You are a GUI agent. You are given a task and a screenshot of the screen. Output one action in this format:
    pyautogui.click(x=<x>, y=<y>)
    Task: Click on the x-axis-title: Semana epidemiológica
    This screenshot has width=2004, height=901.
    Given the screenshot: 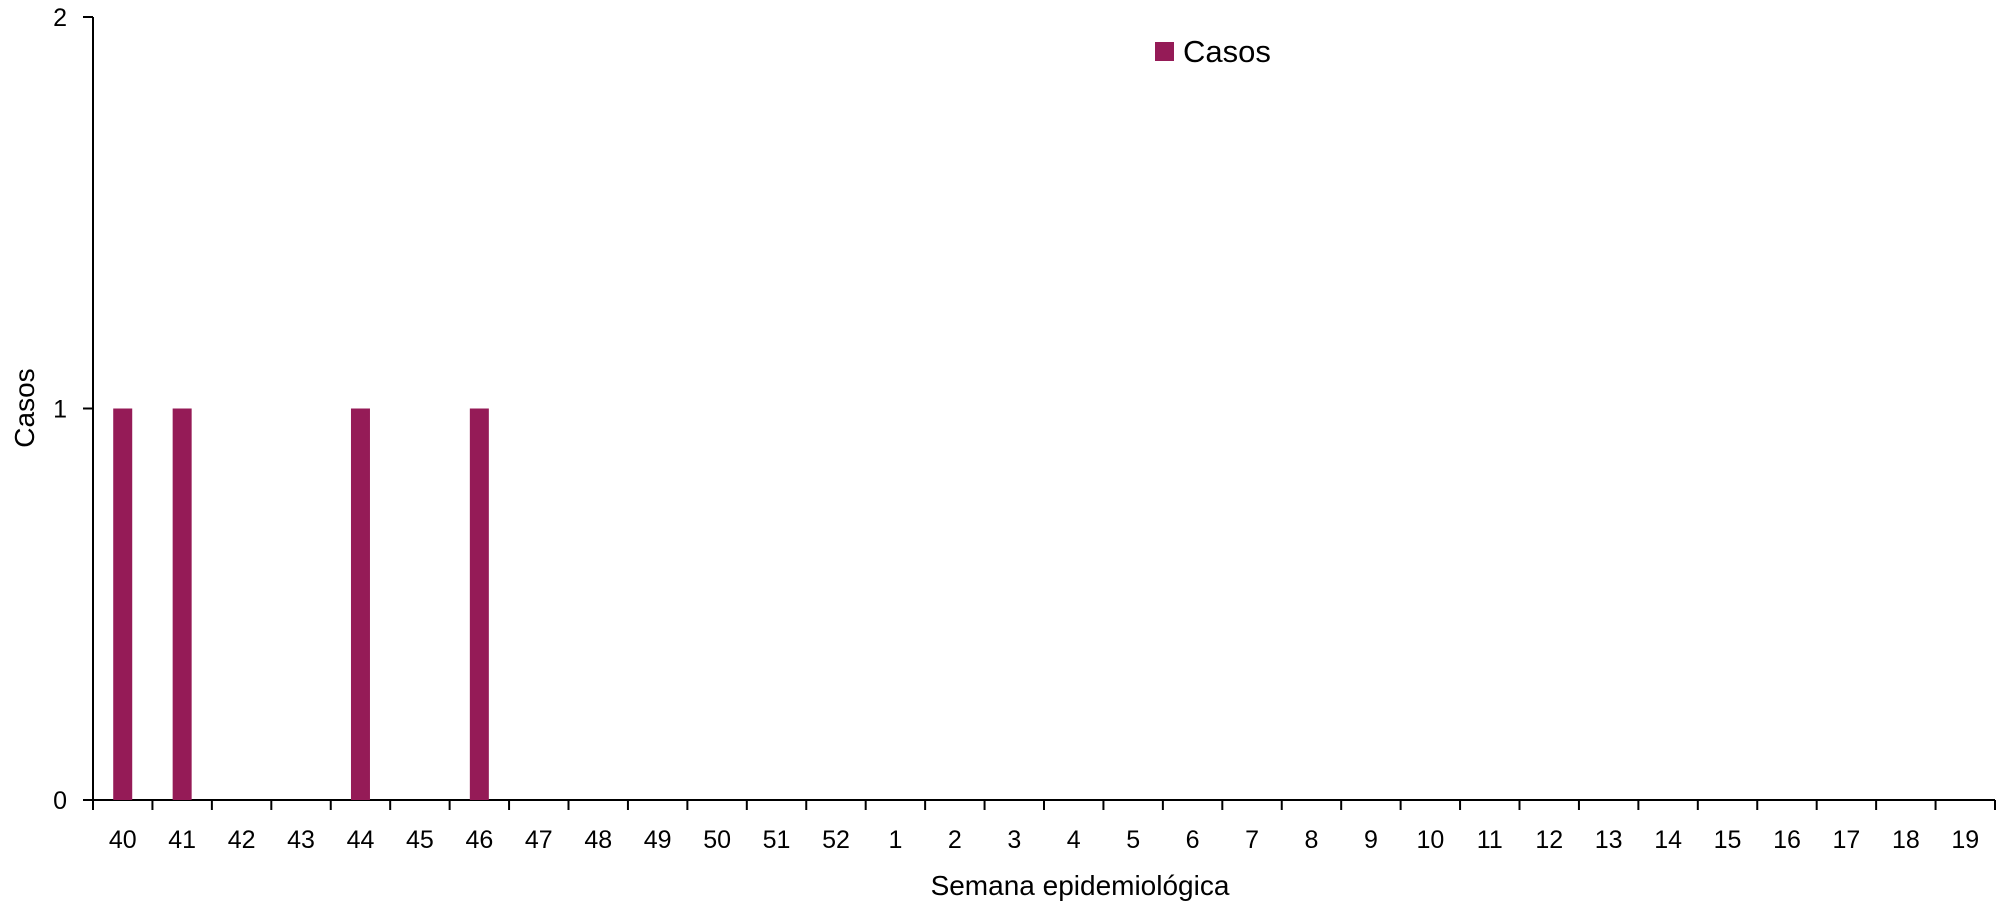 What is the action you would take?
    pyautogui.click(x=1080, y=885)
    